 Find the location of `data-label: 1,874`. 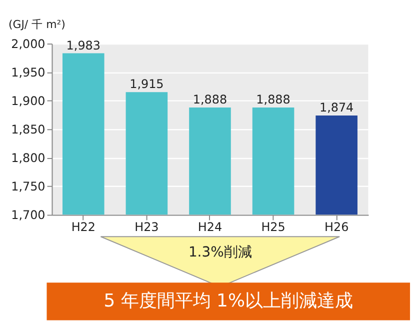

data-label: 1,874 is located at coordinates (336, 107).